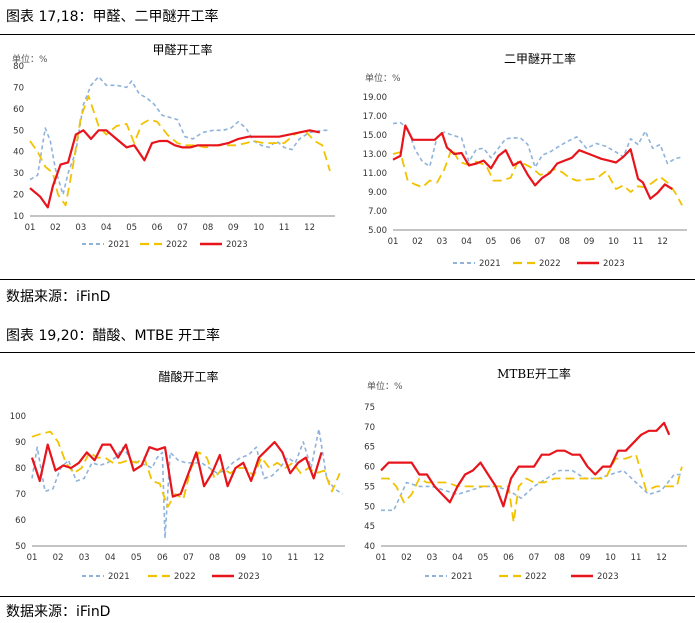 The height and width of the screenshot is (623, 695). What do you see at coordinates (18, 174) in the screenshot?
I see `y-tick-label: 30` at bounding box center [18, 174].